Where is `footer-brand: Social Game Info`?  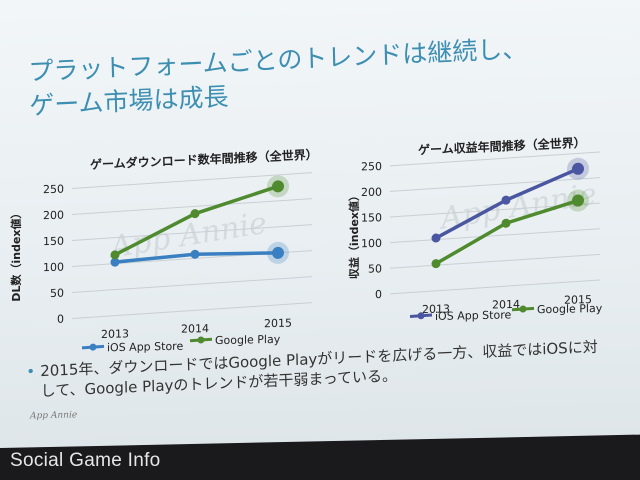
footer-brand: Social Game Info is located at coordinates (85, 460).